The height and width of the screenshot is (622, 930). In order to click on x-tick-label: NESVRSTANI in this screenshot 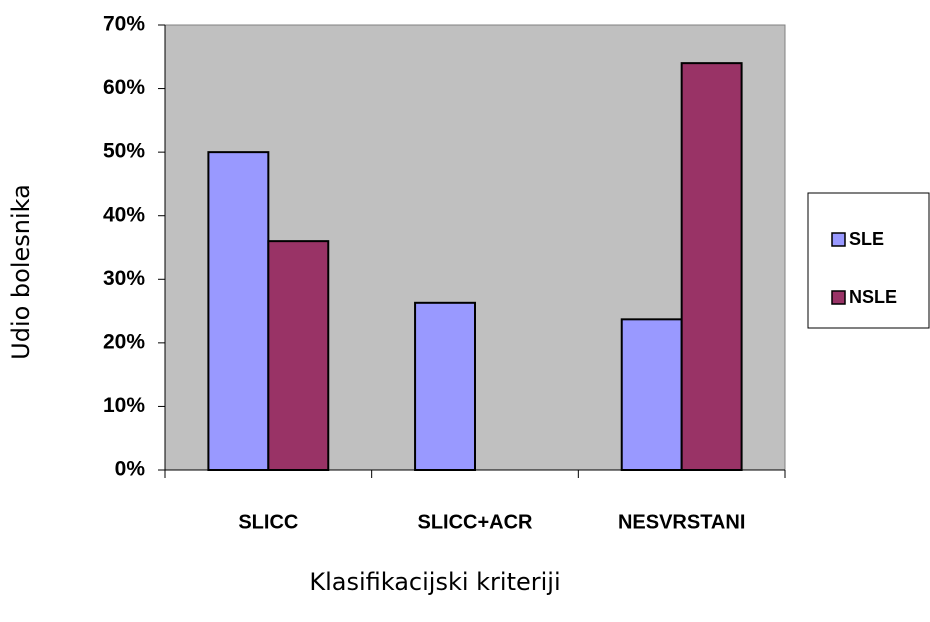, I will do `click(681, 522)`.